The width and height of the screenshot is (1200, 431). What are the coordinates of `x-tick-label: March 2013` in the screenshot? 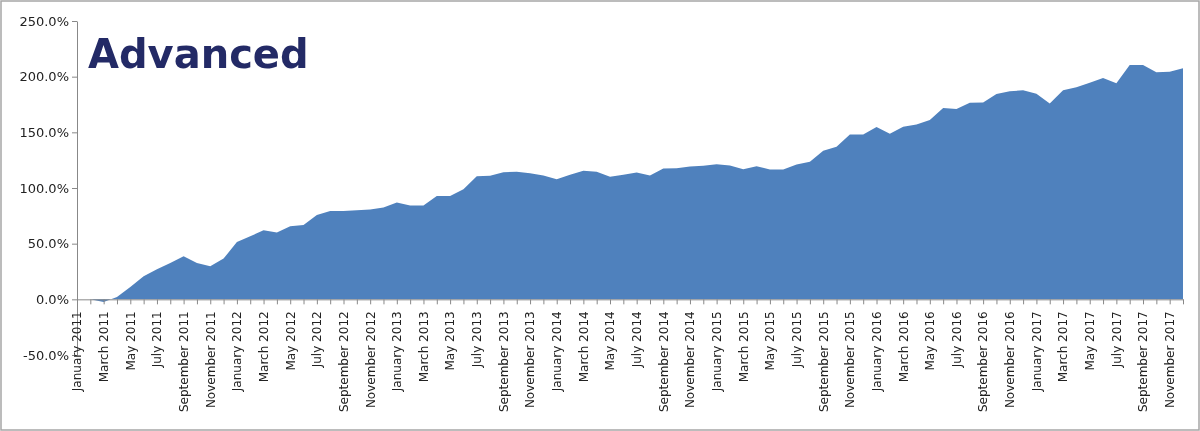 It's located at (423, 347).